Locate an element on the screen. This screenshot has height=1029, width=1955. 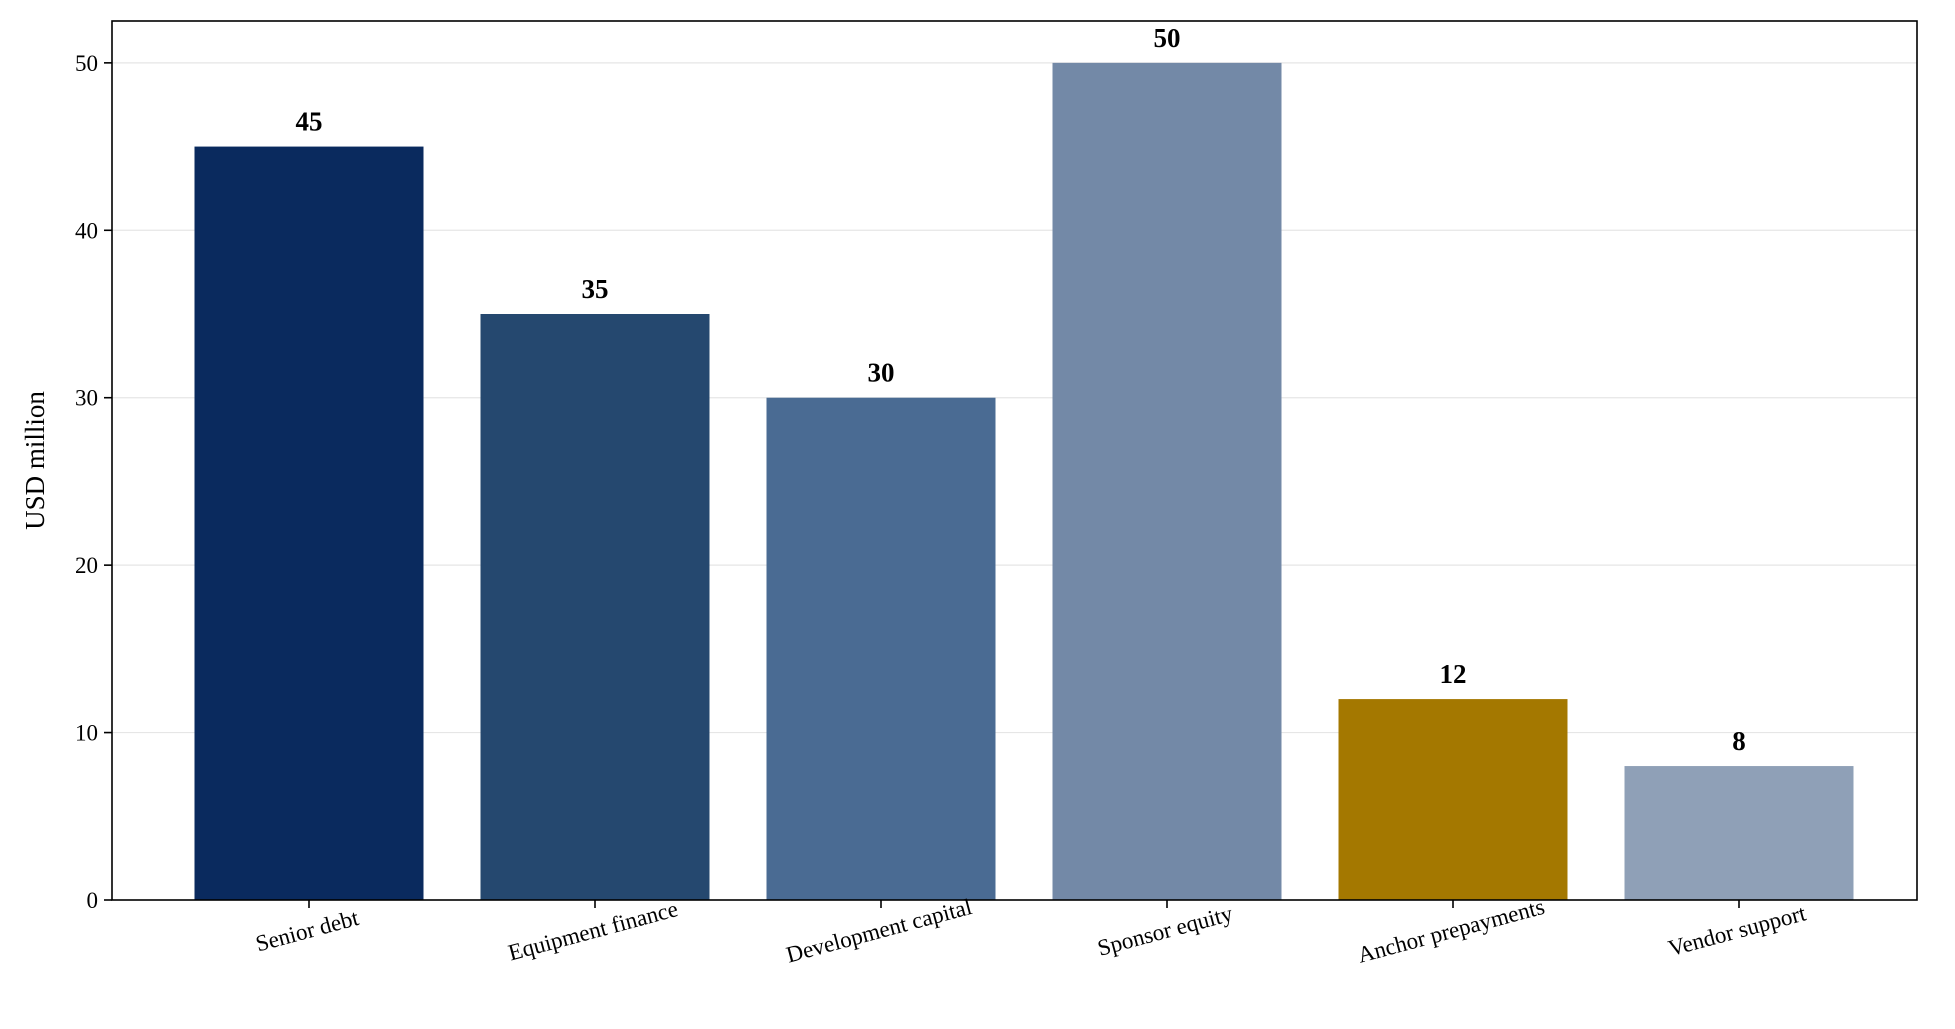
value-label-0: 45 is located at coordinates (309, 122).